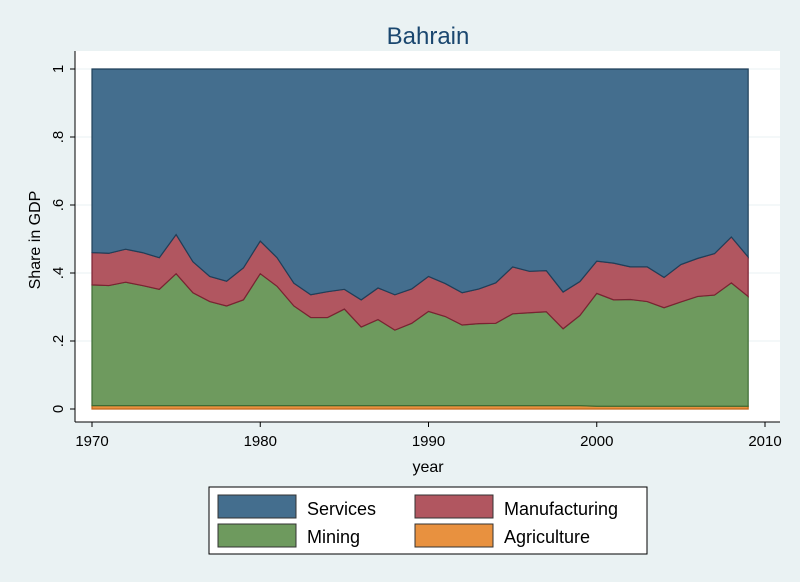 The height and width of the screenshot is (582, 800). What do you see at coordinates (428, 467) in the screenshot?
I see `x-axis-label: year` at bounding box center [428, 467].